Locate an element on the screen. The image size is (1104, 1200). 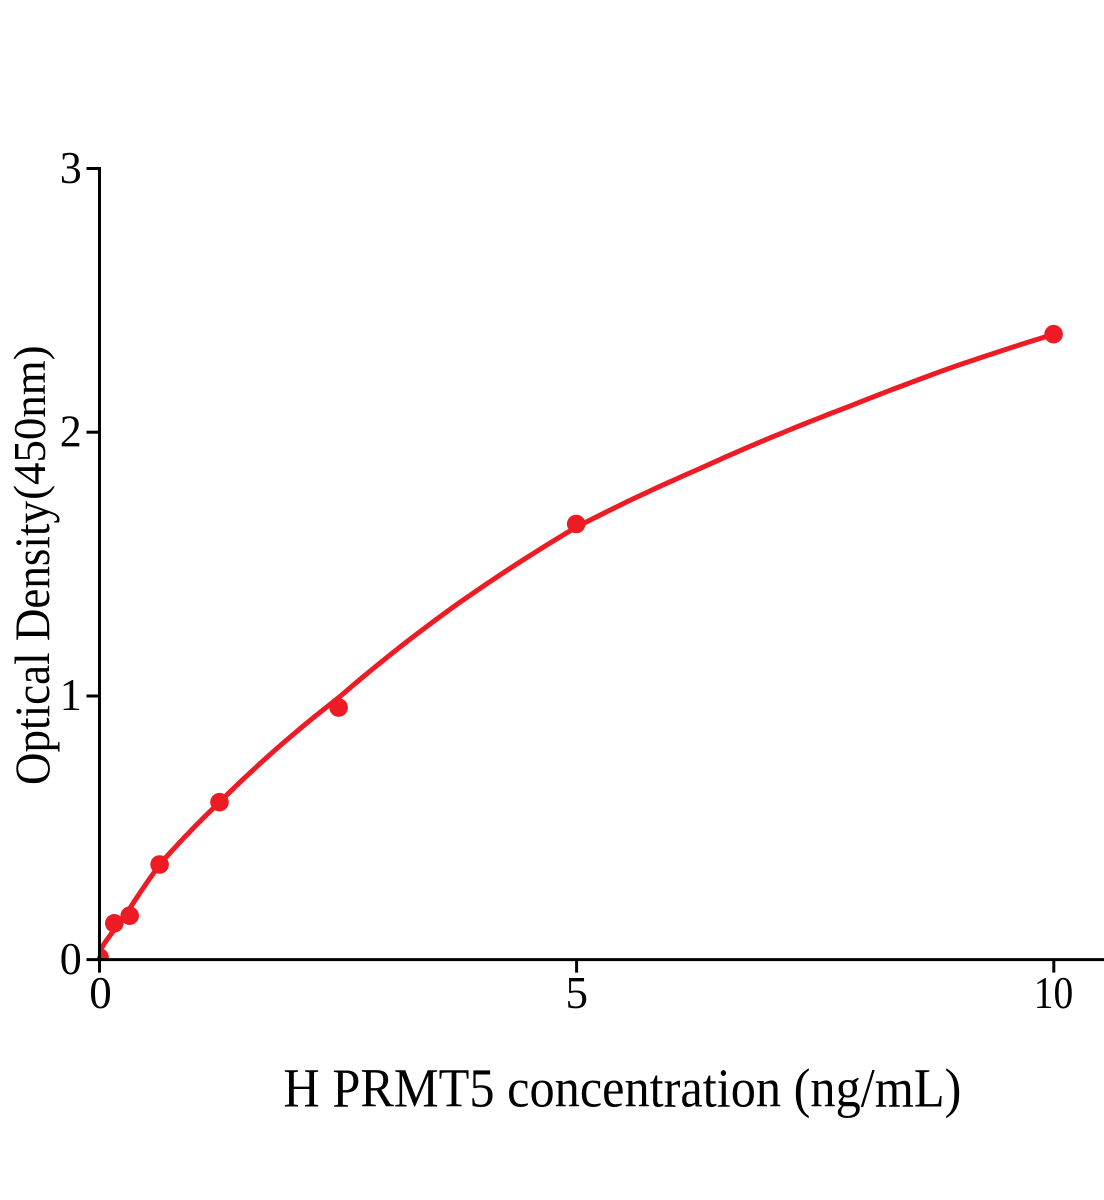
svg-text: 3 is located at coordinates (71, 168).